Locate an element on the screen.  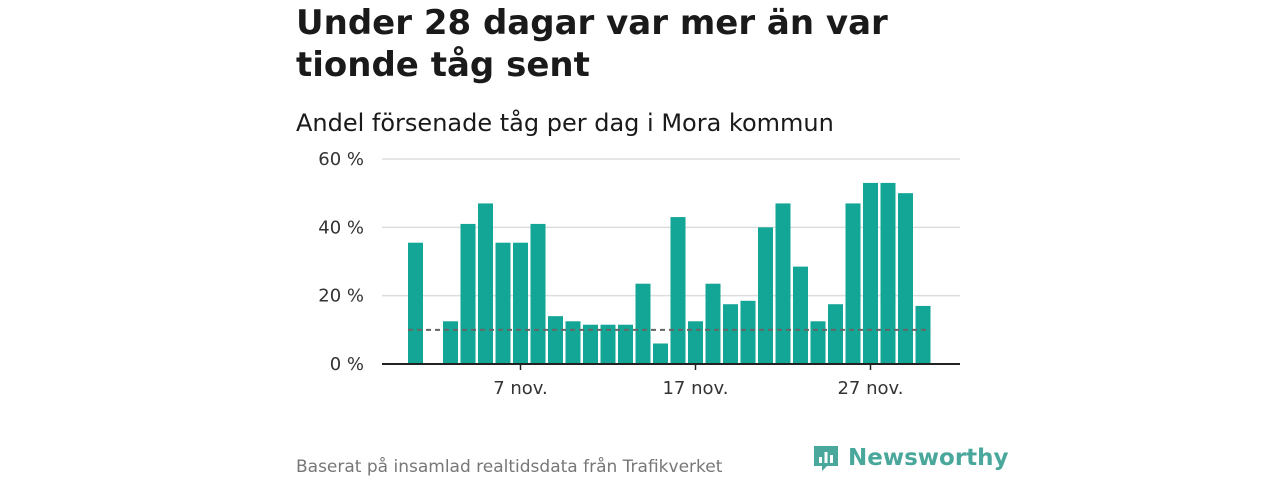
x-tick-label: 17 nov. is located at coordinates (695, 388).